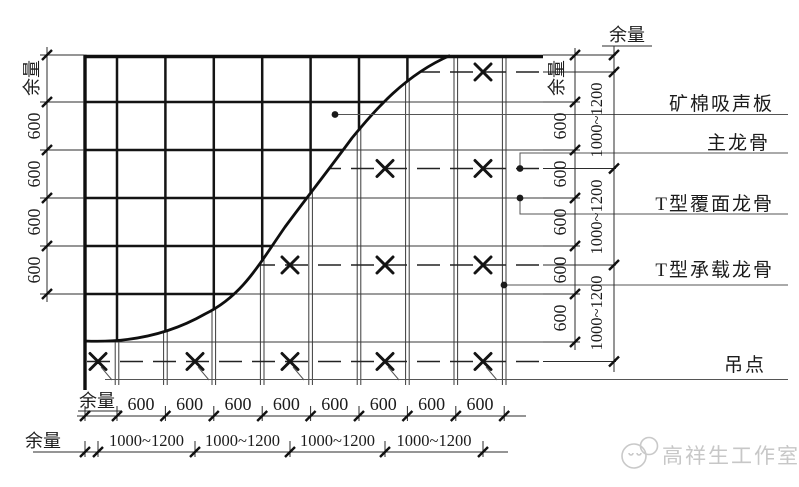 The width and height of the screenshot is (799, 487). I want to click on studio-watermark: 高祥生工作室, so click(710, 452).